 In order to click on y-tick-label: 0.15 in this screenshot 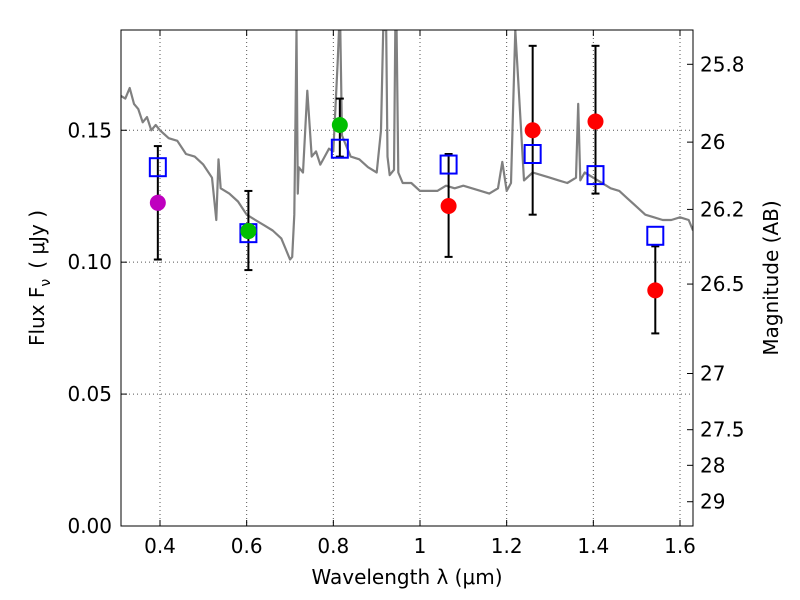, I will do `click(89, 130)`.